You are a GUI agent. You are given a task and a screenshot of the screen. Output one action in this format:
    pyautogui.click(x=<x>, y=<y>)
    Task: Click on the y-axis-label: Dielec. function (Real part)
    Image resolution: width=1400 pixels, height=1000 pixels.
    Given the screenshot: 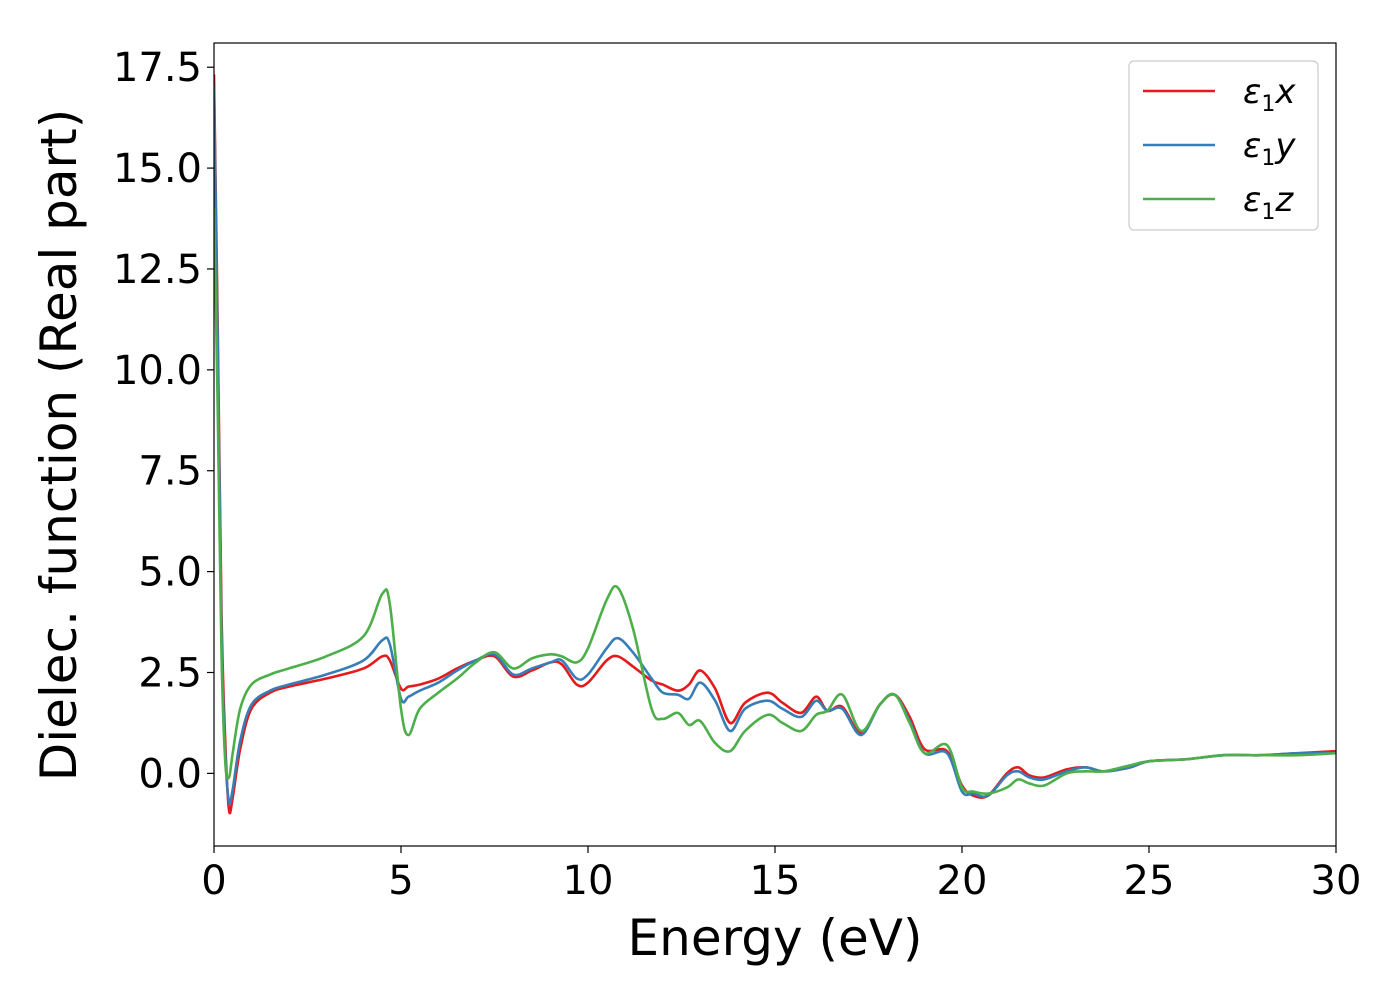 What is the action you would take?
    pyautogui.click(x=59, y=445)
    